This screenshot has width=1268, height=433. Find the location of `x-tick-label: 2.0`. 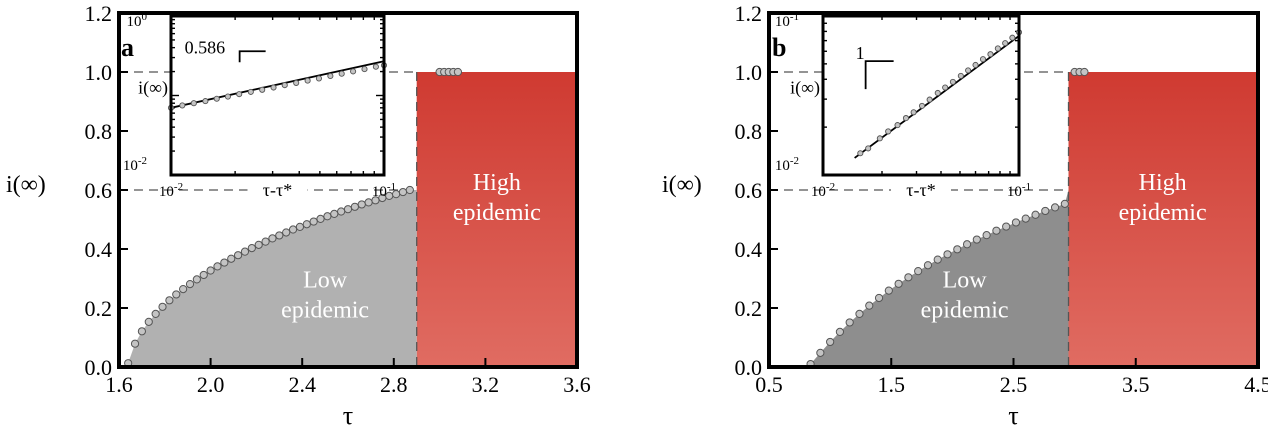

x-tick-label: 2.0 is located at coordinates (211, 384).